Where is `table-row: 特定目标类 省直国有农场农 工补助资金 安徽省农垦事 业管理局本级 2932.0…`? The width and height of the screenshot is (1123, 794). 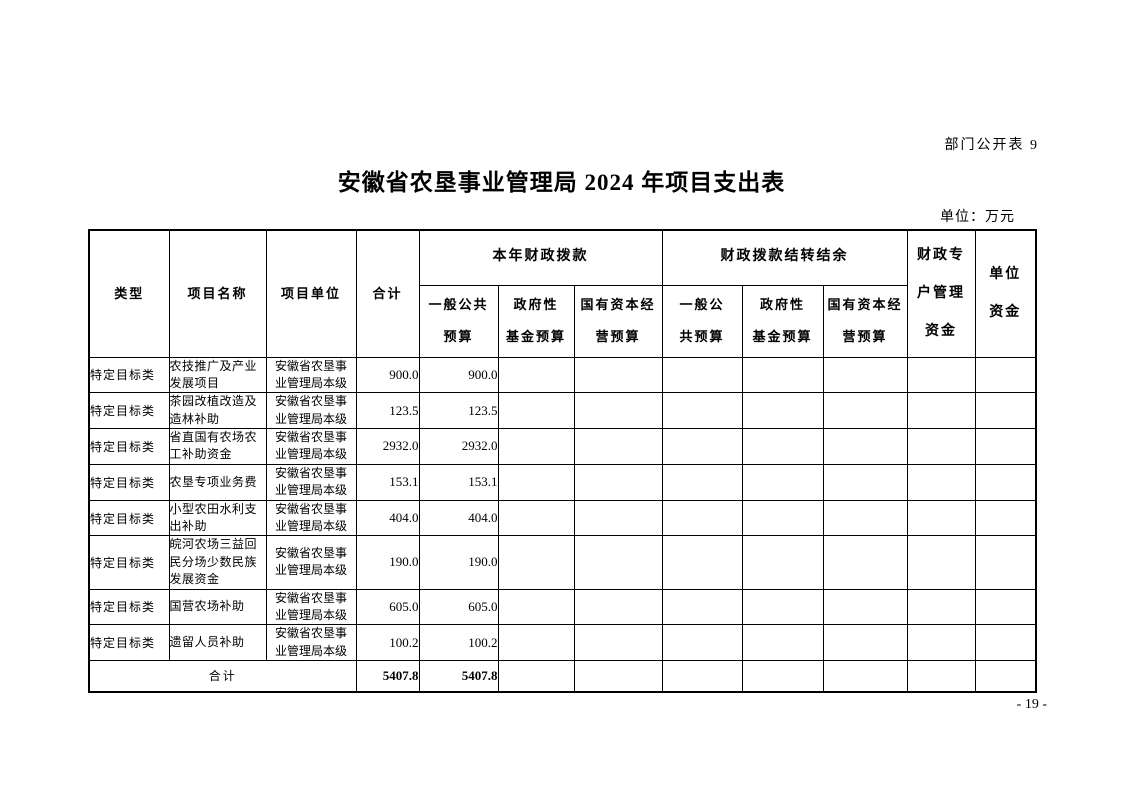 table-row: 特定目标类 省直国有农场农 工补助资金 安徽省农垦事 业管理局本级 2932.0… is located at coordinates (562, 446).